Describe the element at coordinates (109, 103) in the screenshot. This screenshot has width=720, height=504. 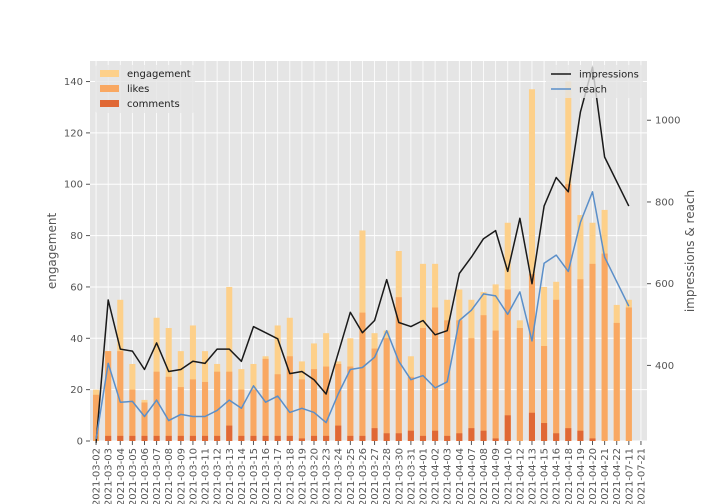
I see `legend-swatch-comments` at that location.